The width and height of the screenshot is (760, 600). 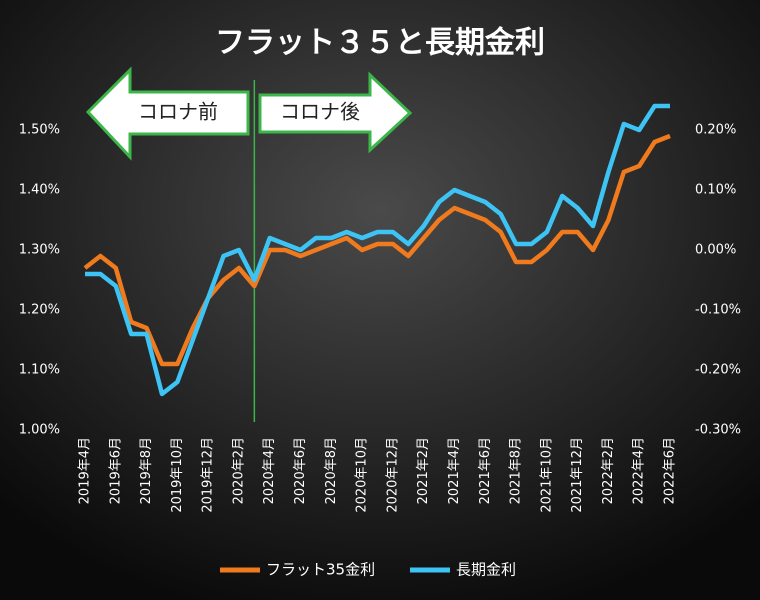 I want to click on y-tick-label: 1.20%, so click(x=39, y=310).